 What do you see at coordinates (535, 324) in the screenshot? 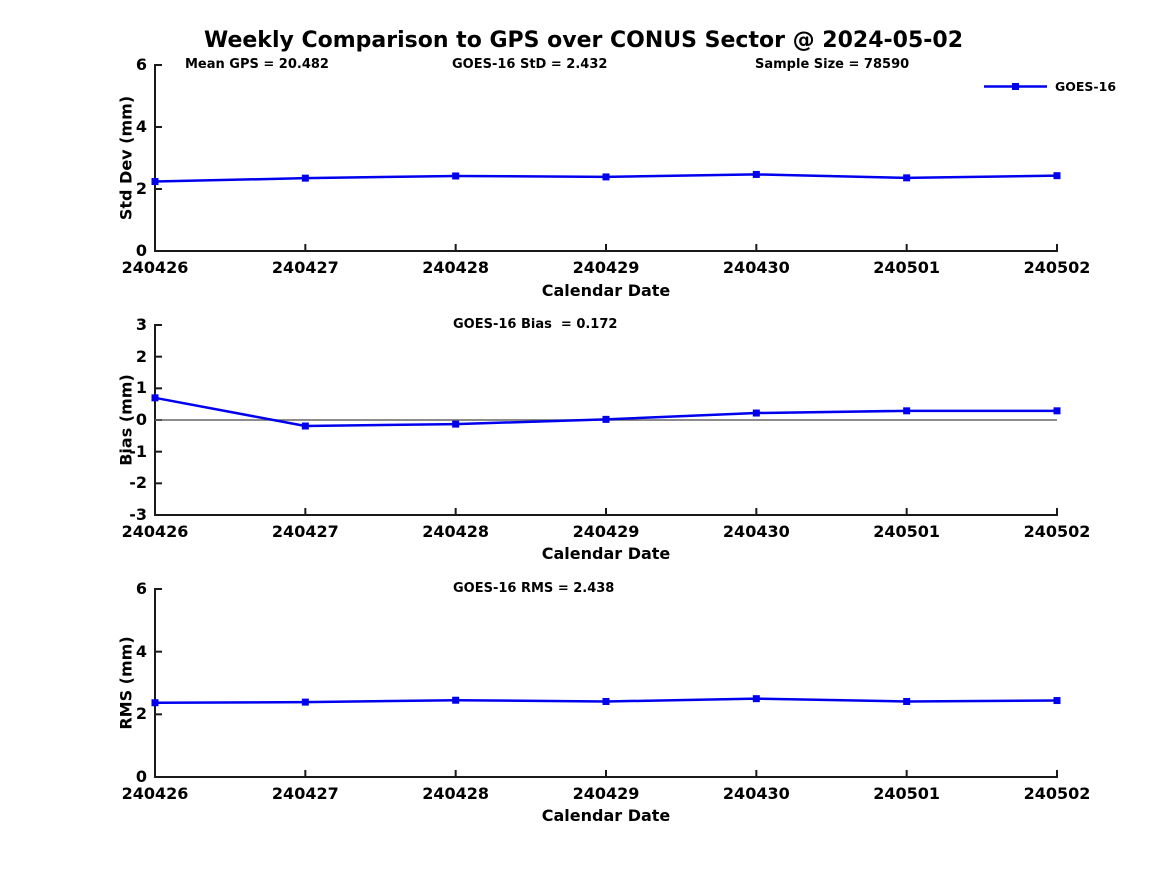
I see `annotation-goes16-bias: GOES-16 Bias = 0.172` at bounding box center [535, 324].